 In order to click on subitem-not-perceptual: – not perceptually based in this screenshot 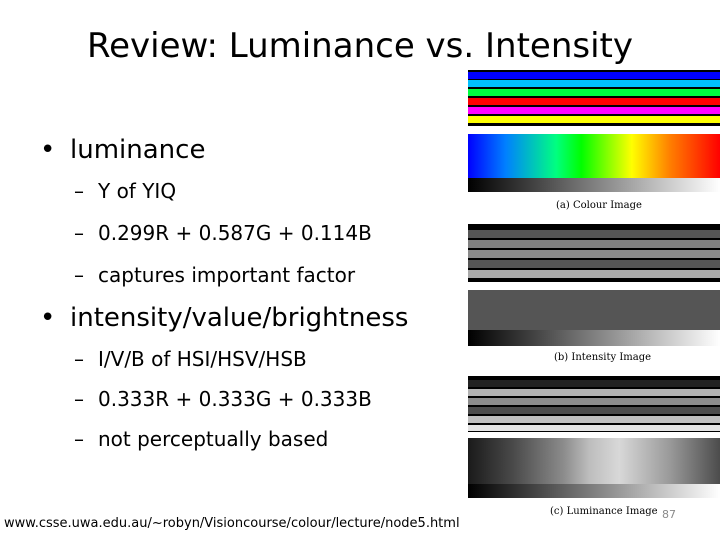, I will do `click(201, 439)`.